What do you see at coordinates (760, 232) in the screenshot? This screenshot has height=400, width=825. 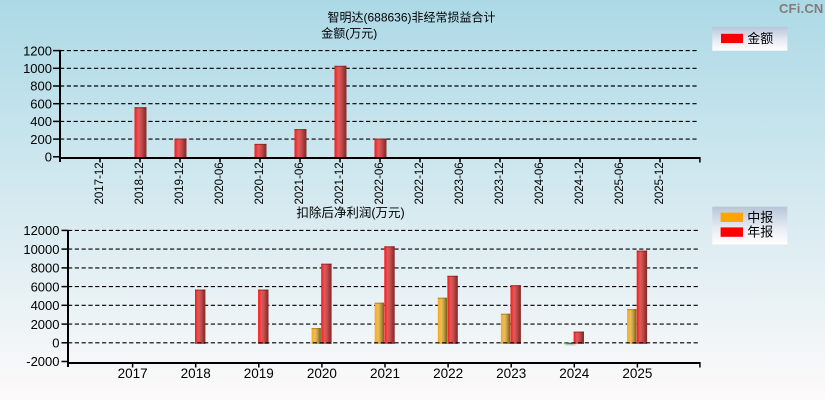 I see `svg-text: 年报` at bounding box center [760, 232].